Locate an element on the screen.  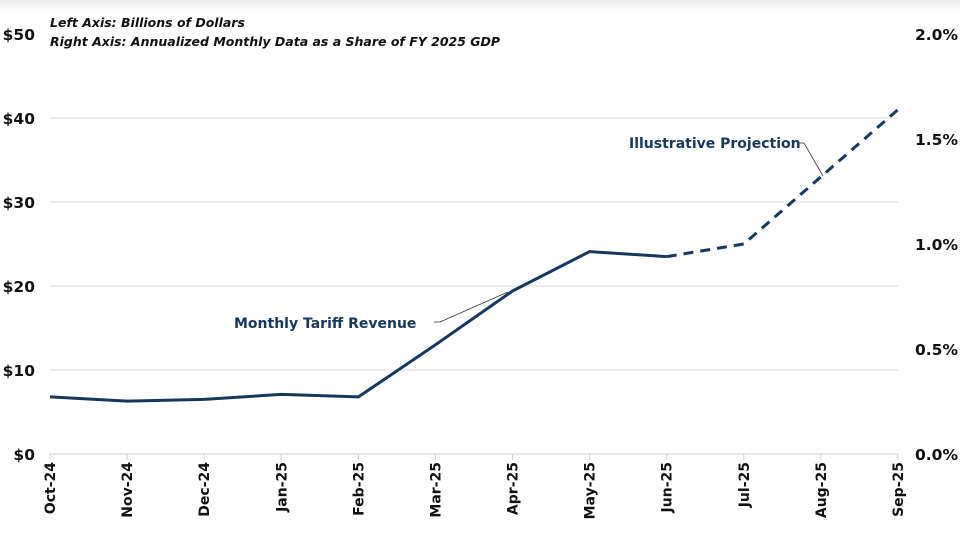
right-tick-label: 1.0% is located at coordinates (936, 245).